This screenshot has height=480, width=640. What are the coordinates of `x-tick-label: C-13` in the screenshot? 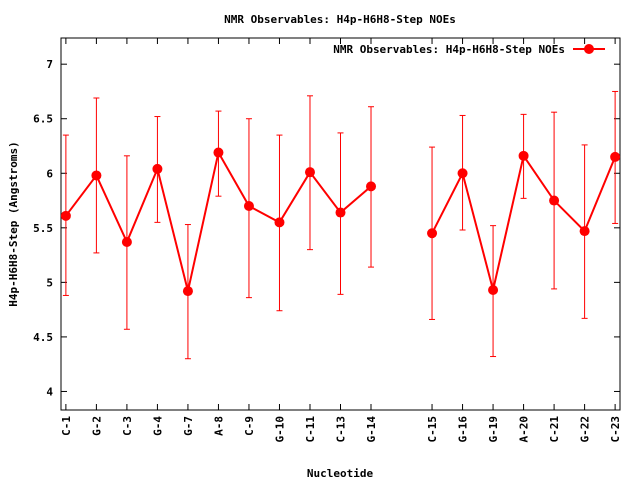 It's located at (341, 429).